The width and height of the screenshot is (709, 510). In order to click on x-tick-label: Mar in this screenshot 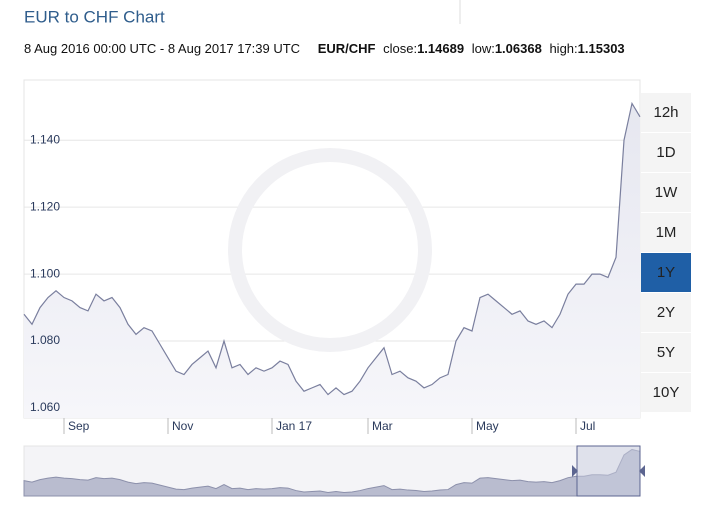, I will do `click(382, 426)`.